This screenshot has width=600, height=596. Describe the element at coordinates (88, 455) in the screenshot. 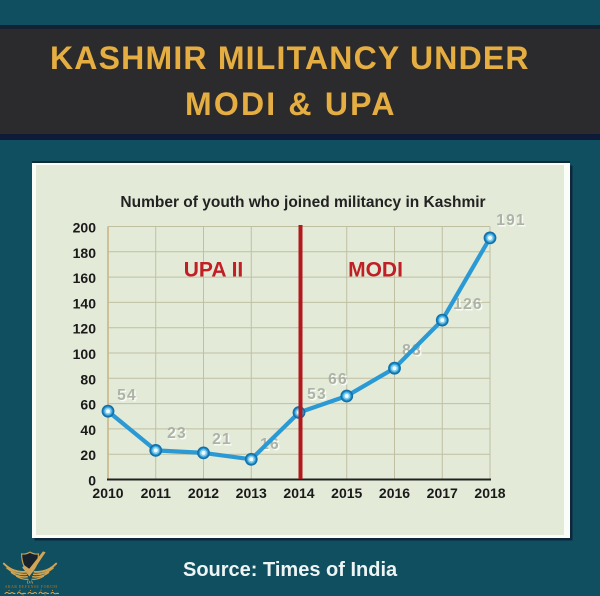

I see `svg-text: 20` at that location.